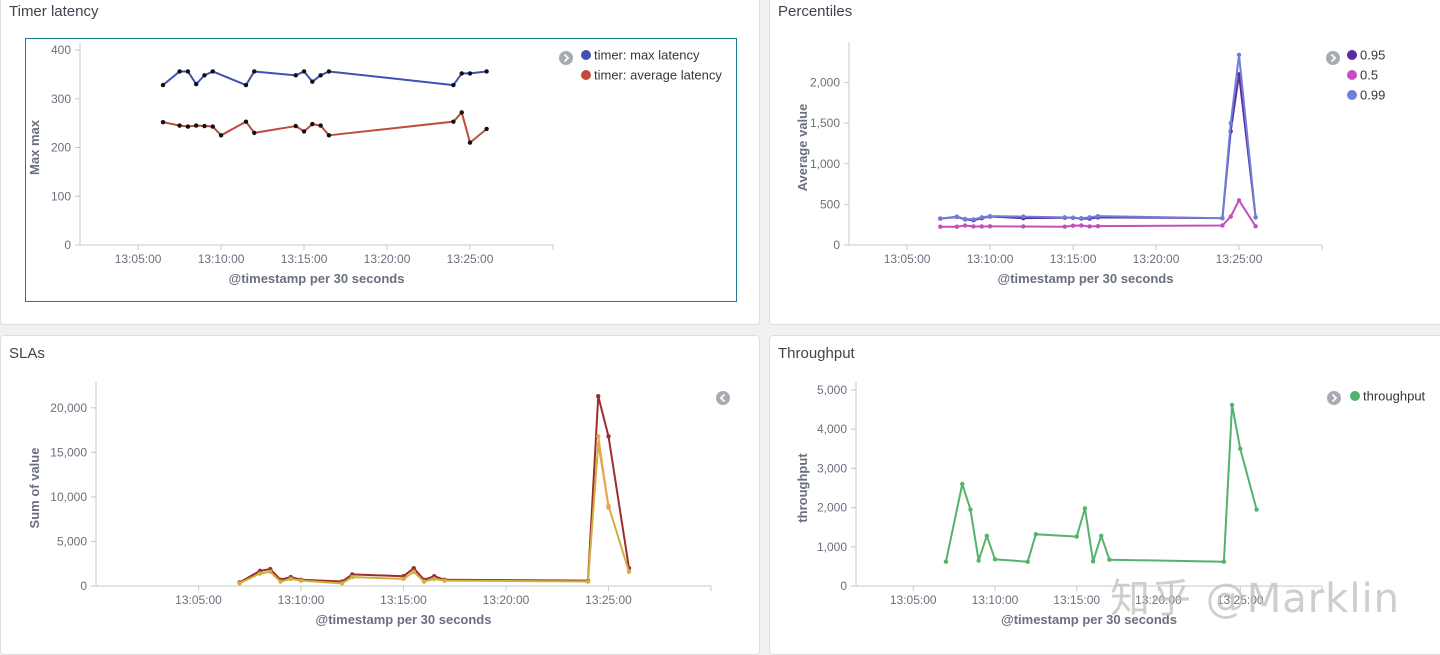  What do you see at coordinates (1369, 75) in the screenshot?
I see `legend-label: 0.5` at bounding box center [1369, 75].